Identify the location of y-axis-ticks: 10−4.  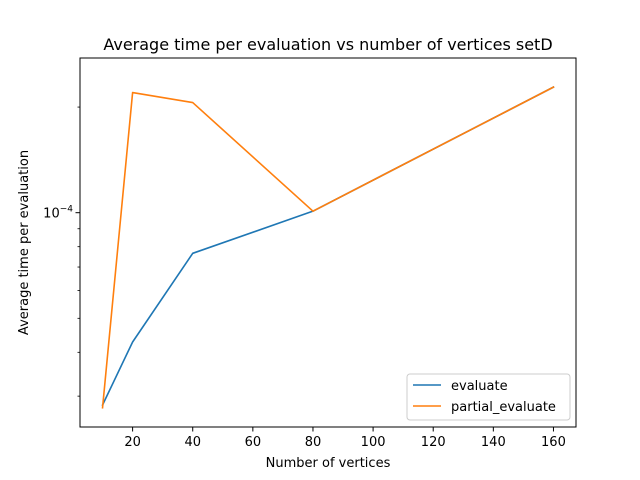
(61, 251).